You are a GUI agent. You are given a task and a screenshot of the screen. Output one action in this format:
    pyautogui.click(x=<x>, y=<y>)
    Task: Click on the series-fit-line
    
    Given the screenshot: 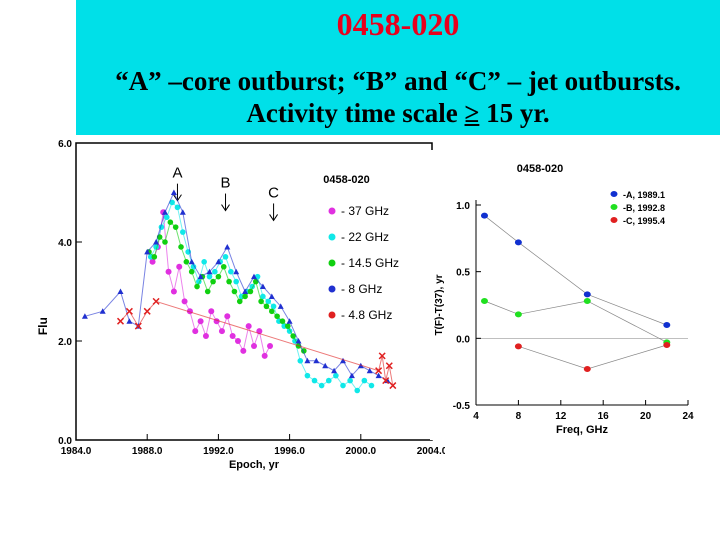 What is the action you would take?
    pyautogui.click(x=575, y=270)
    